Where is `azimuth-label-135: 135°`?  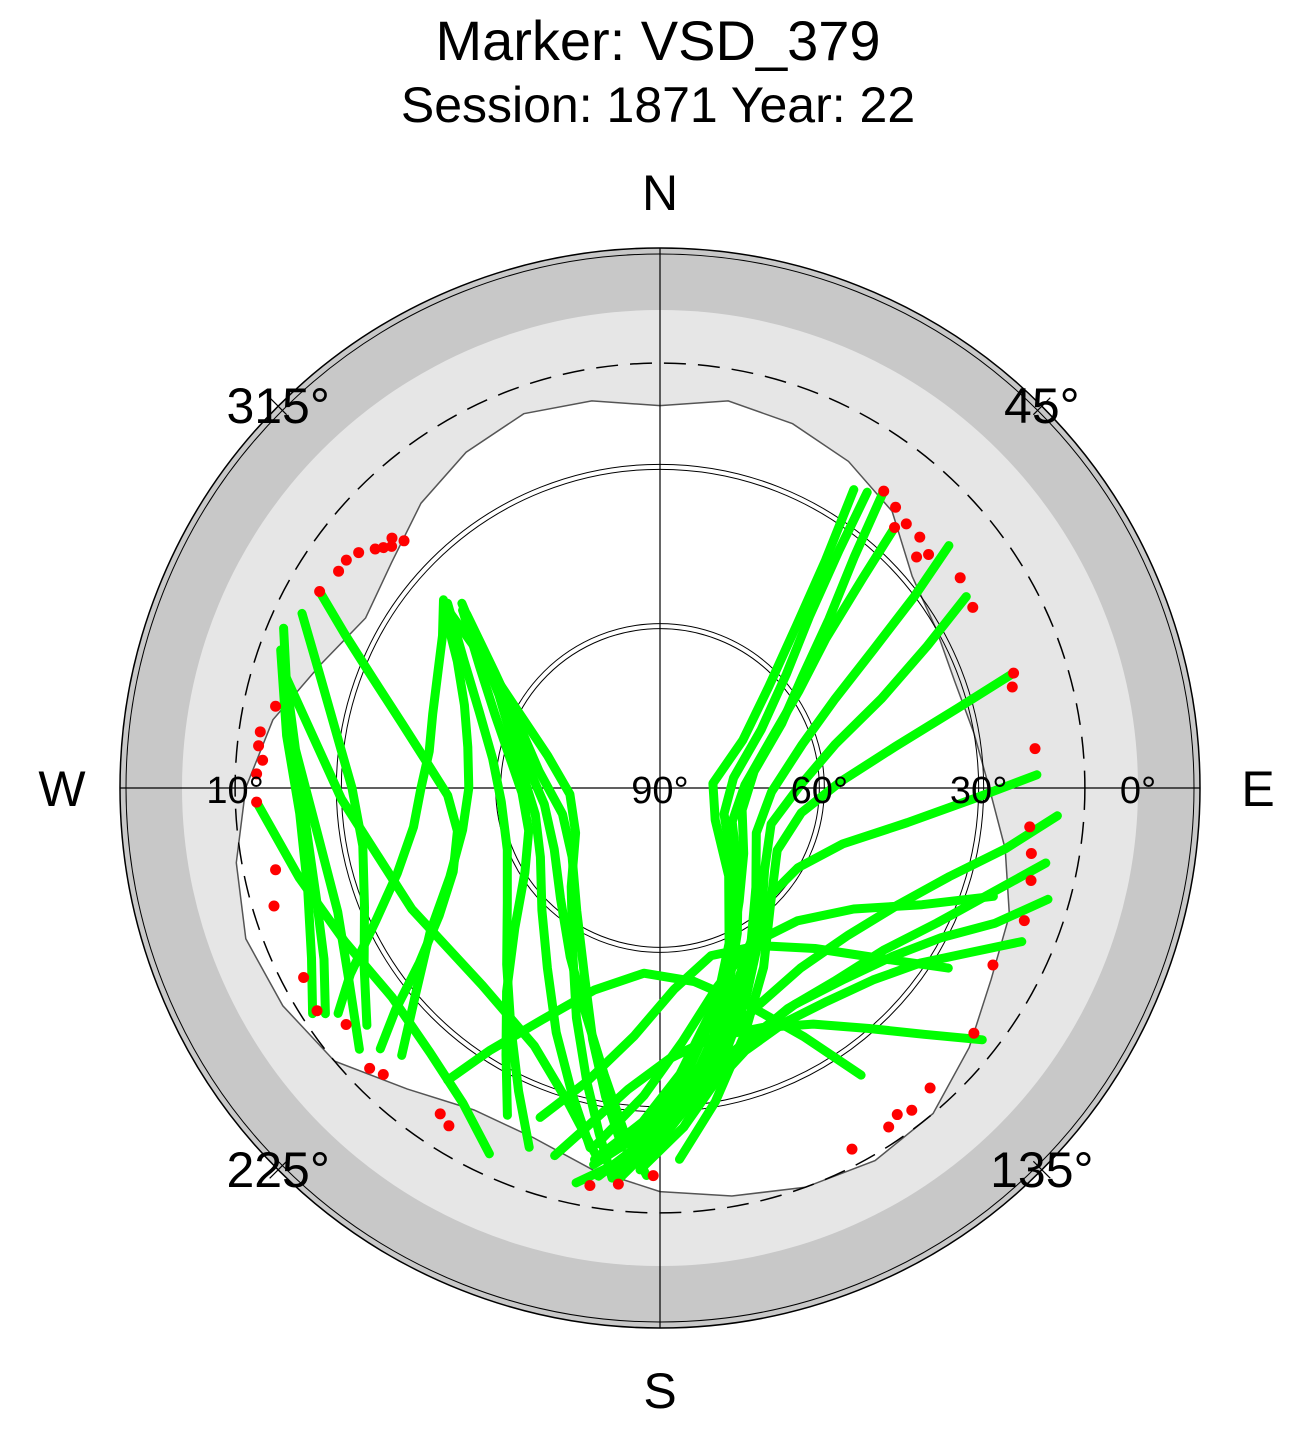 azimuth-label-135: 135° is located at coordinates (1041, 1170).